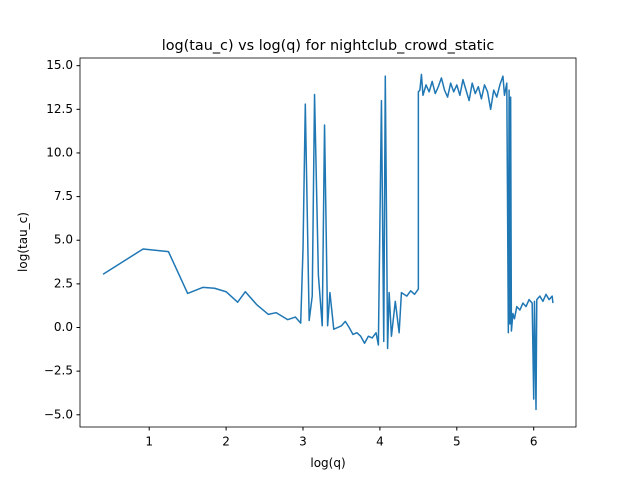  Describe the element at coordinates (59, 152) in the screenshot. I see `y-tick-label: 10.0` at that location.